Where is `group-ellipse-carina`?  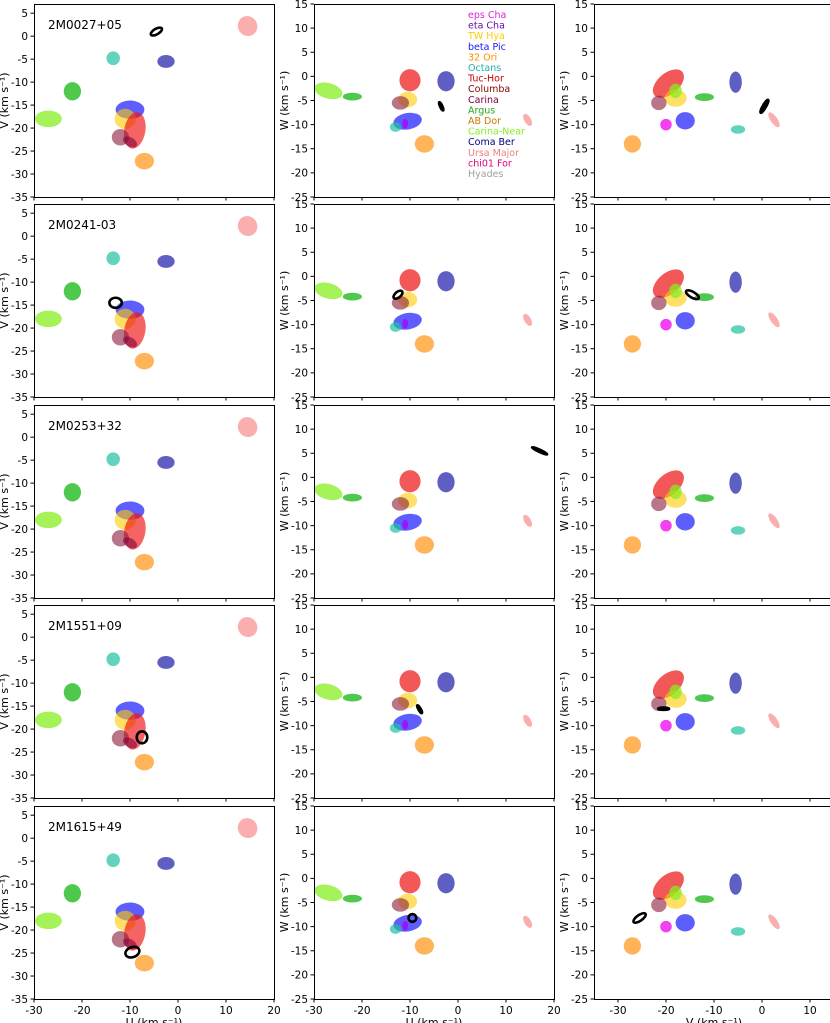
group-ellipse-carina is located at coordinates (130, 543).